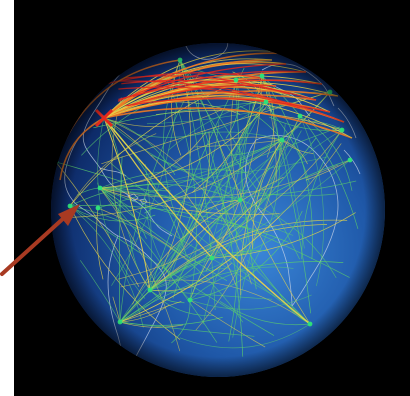  I want to click on pointer-arrow-icon, so click(40, 240).